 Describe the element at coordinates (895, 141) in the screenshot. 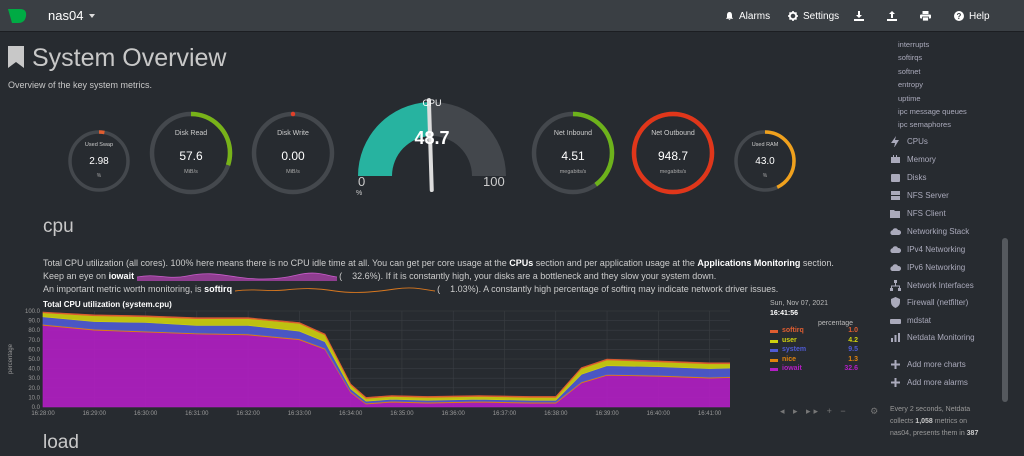

I see `bolt-icon` at that location.